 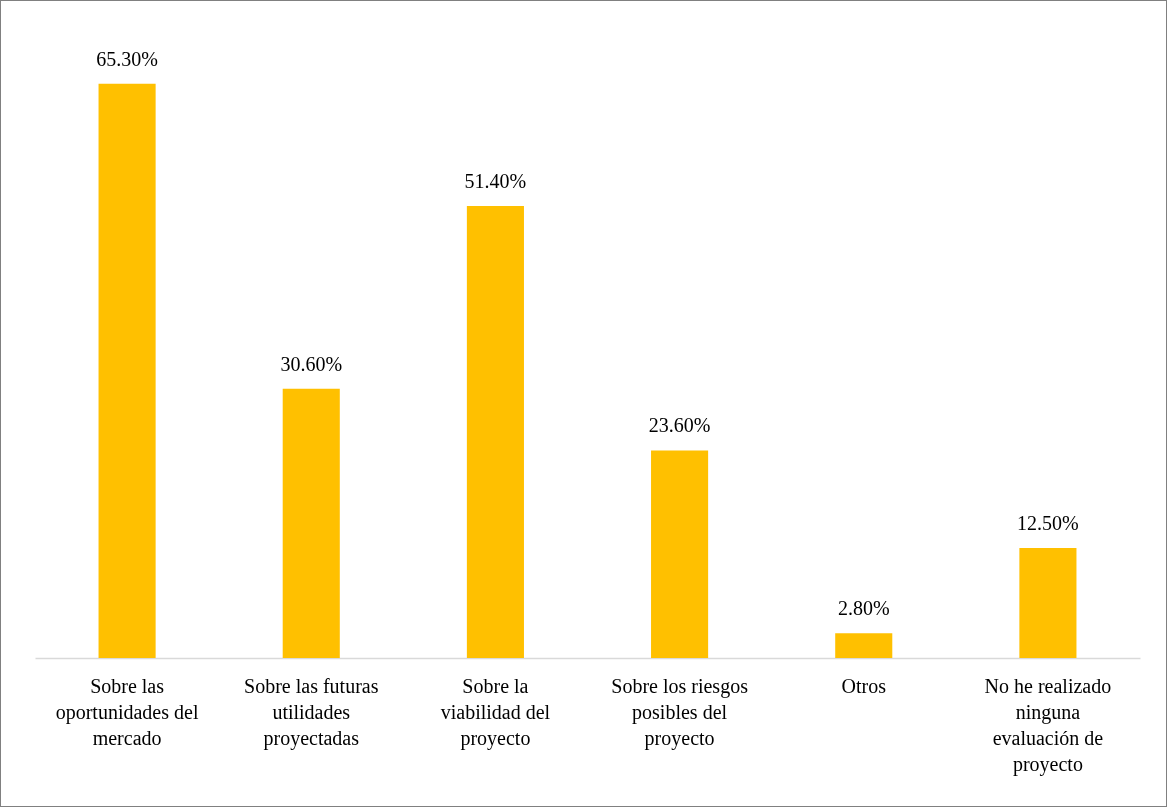 What do you see at coordinates (1048, 523) in the screenshot?
I see `data-label: 12.50%` at bounding box center [1048, 523].